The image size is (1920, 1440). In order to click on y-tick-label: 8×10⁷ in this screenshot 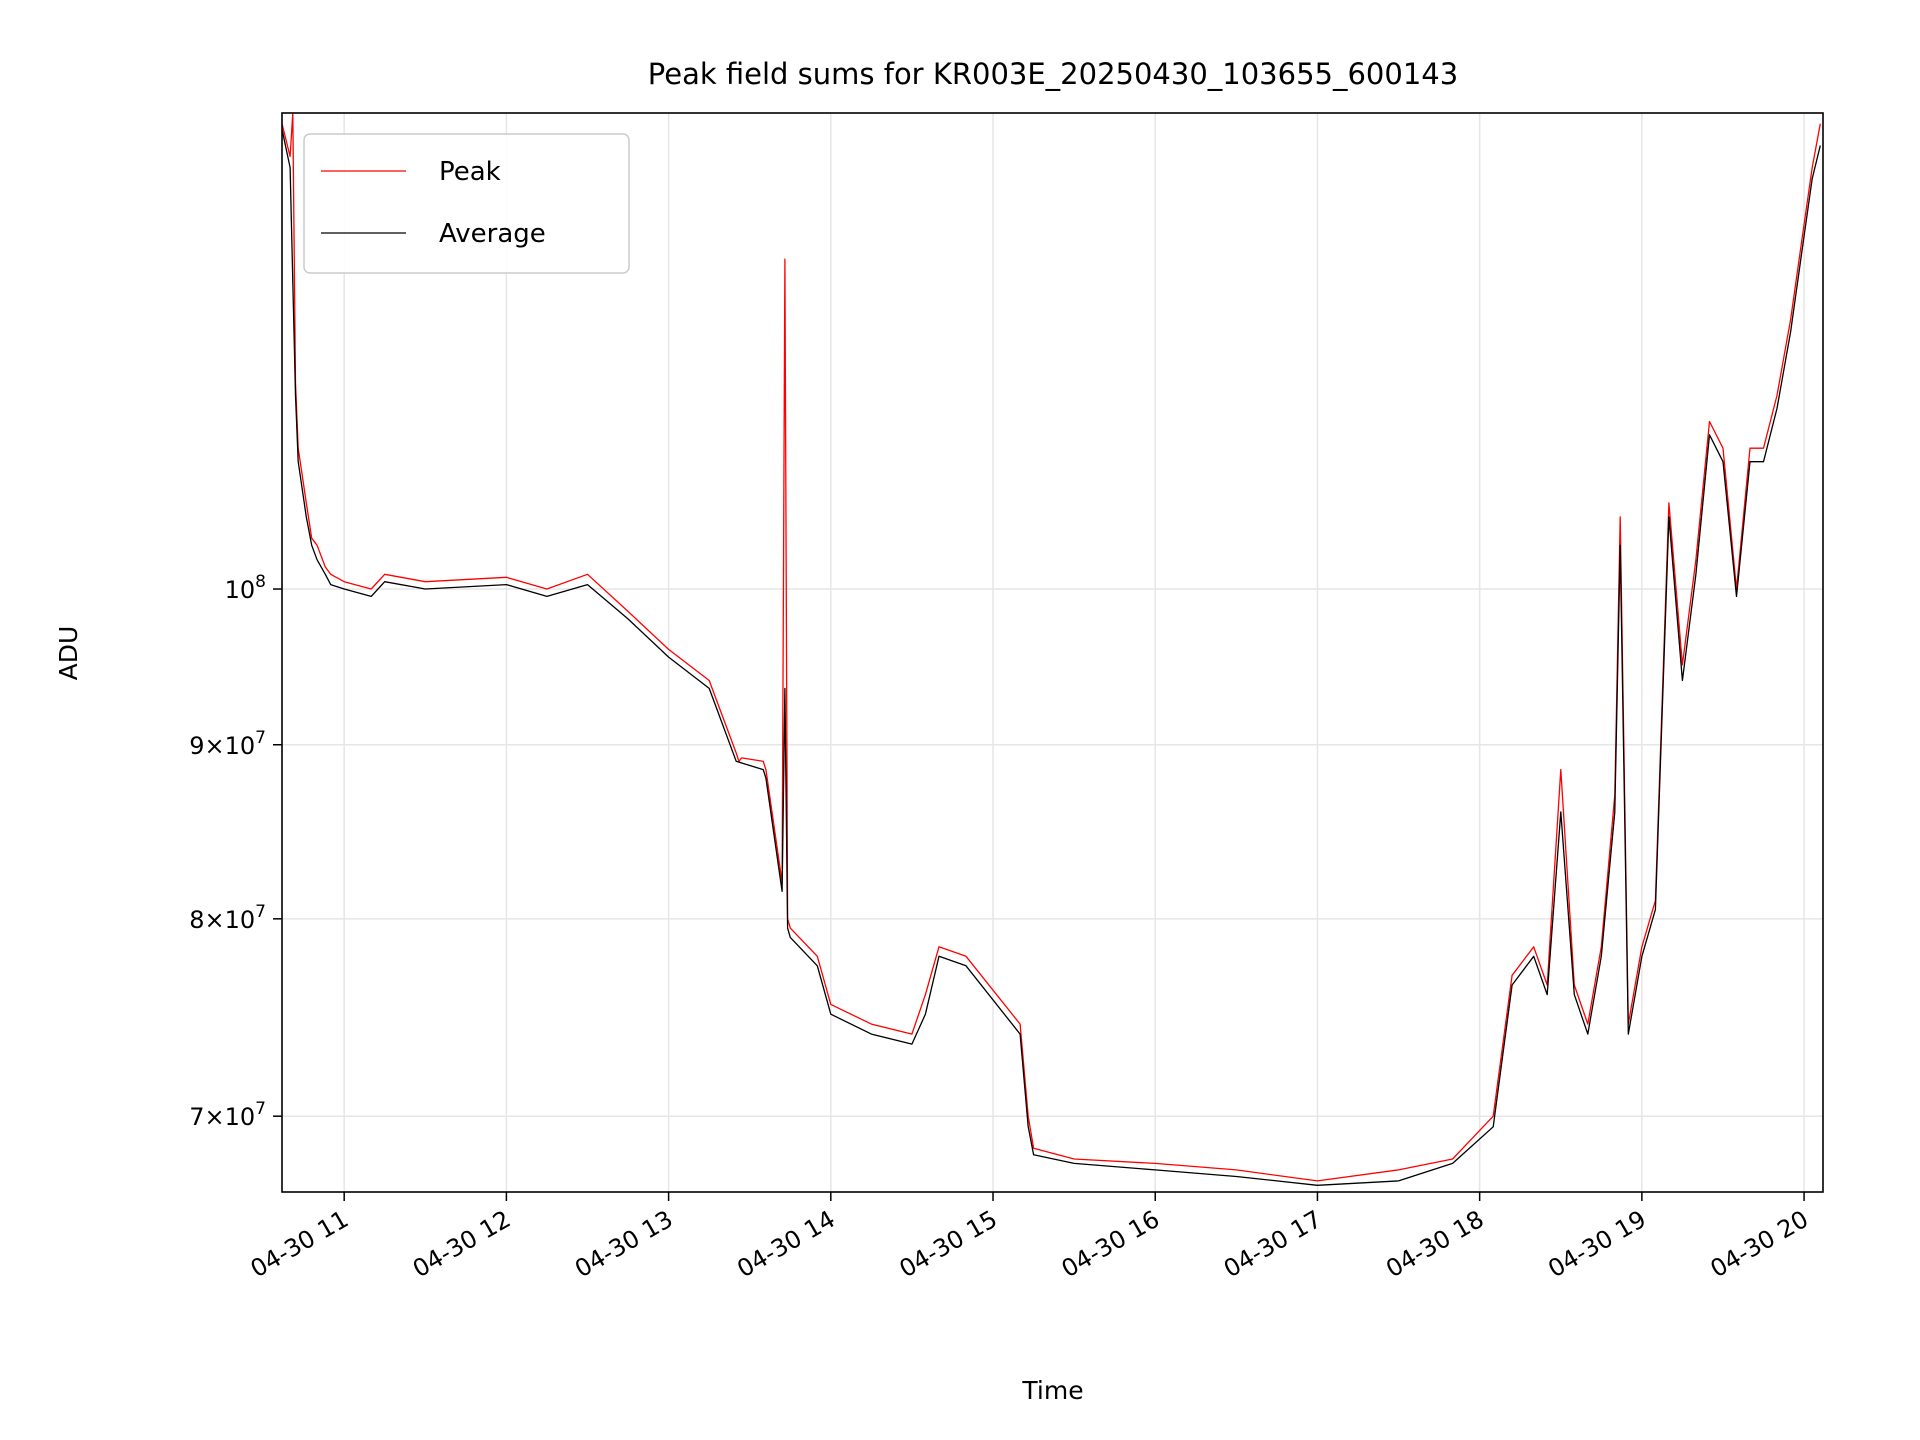, I will do `click(227, 918)`.